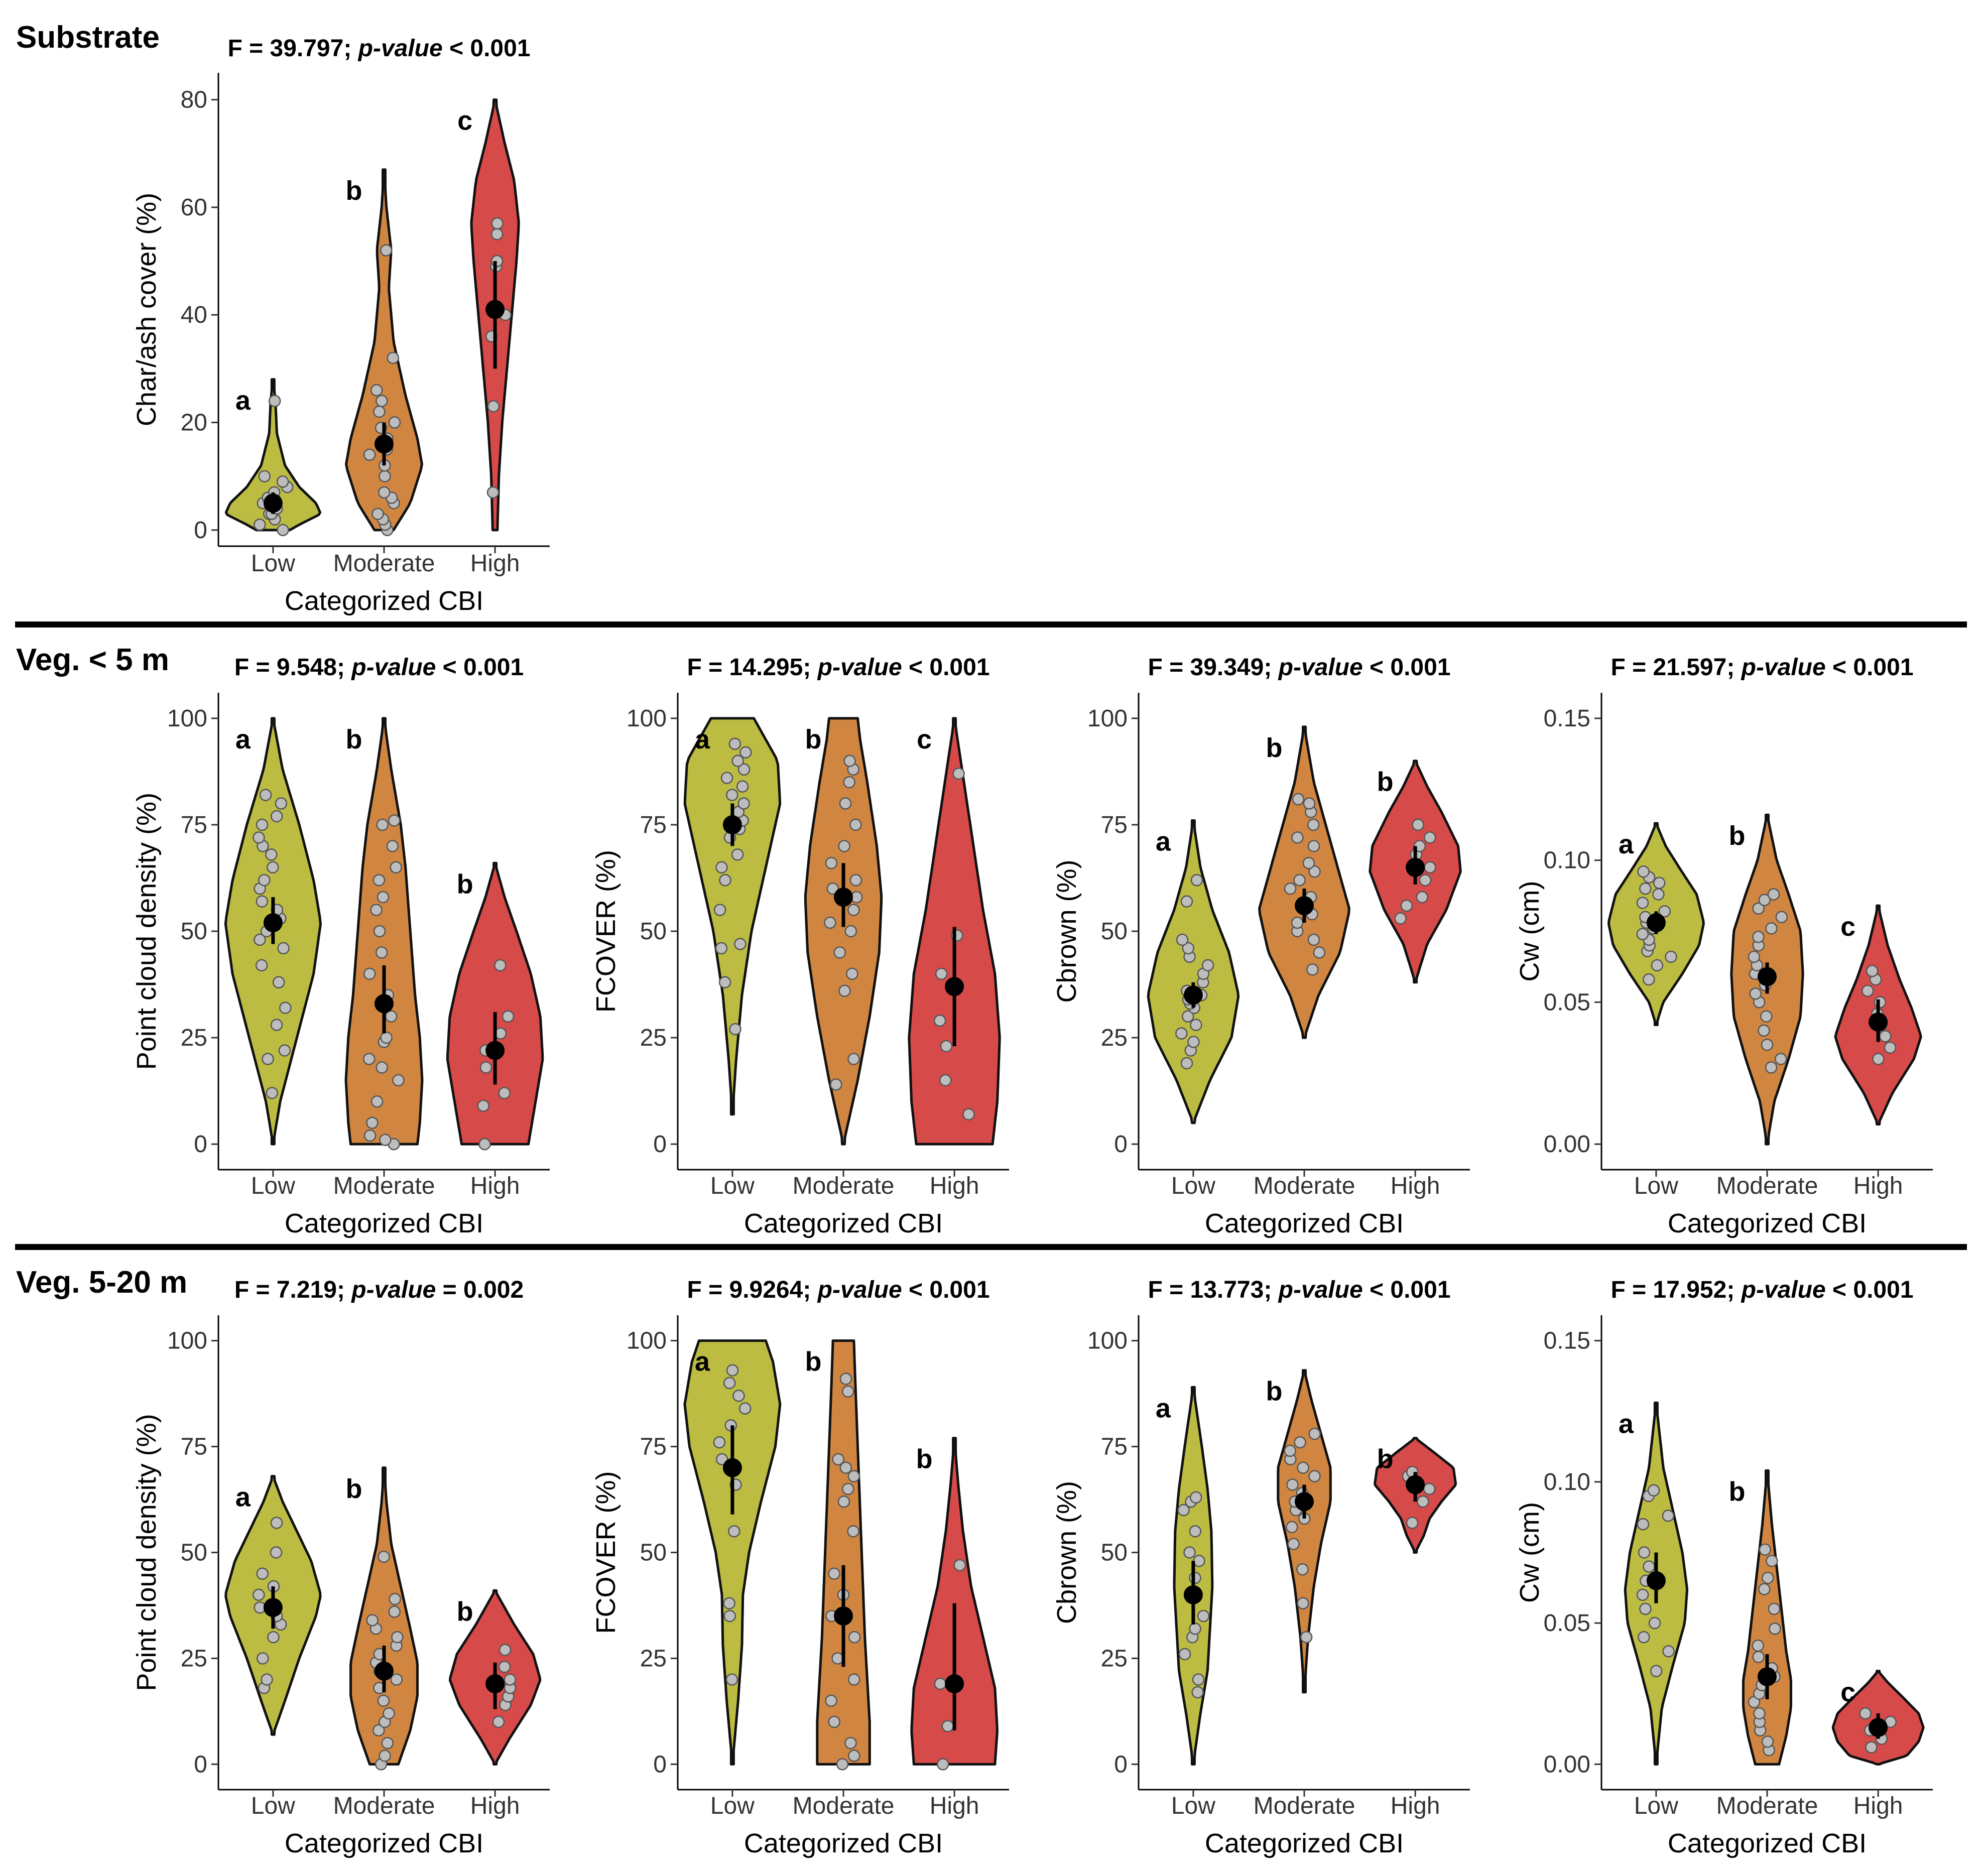 The image size is (1983, 1876). Describe the element at coordinates (838, 667) in the screenshot. I see `chart-title: F = 14.295; p-value < 0.001` at that location.